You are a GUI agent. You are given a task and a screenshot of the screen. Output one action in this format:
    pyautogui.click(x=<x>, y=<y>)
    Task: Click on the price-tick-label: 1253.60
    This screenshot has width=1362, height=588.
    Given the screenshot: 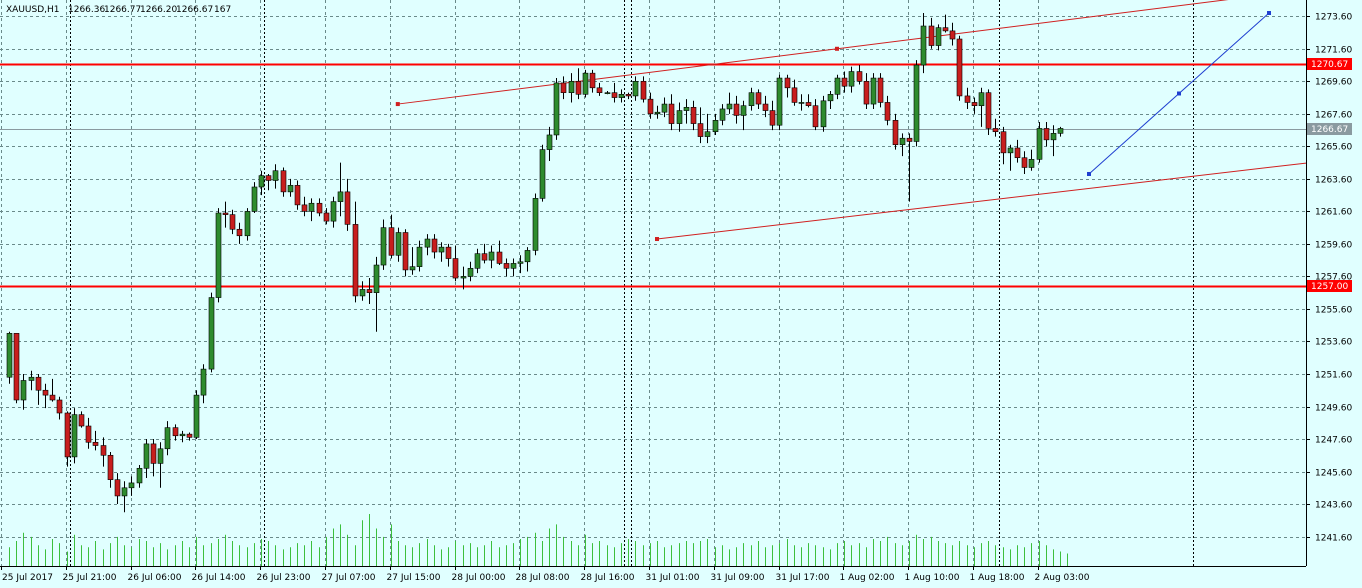 What is the action you would take?
    pyautogui.click(x=1333, y=343)
    